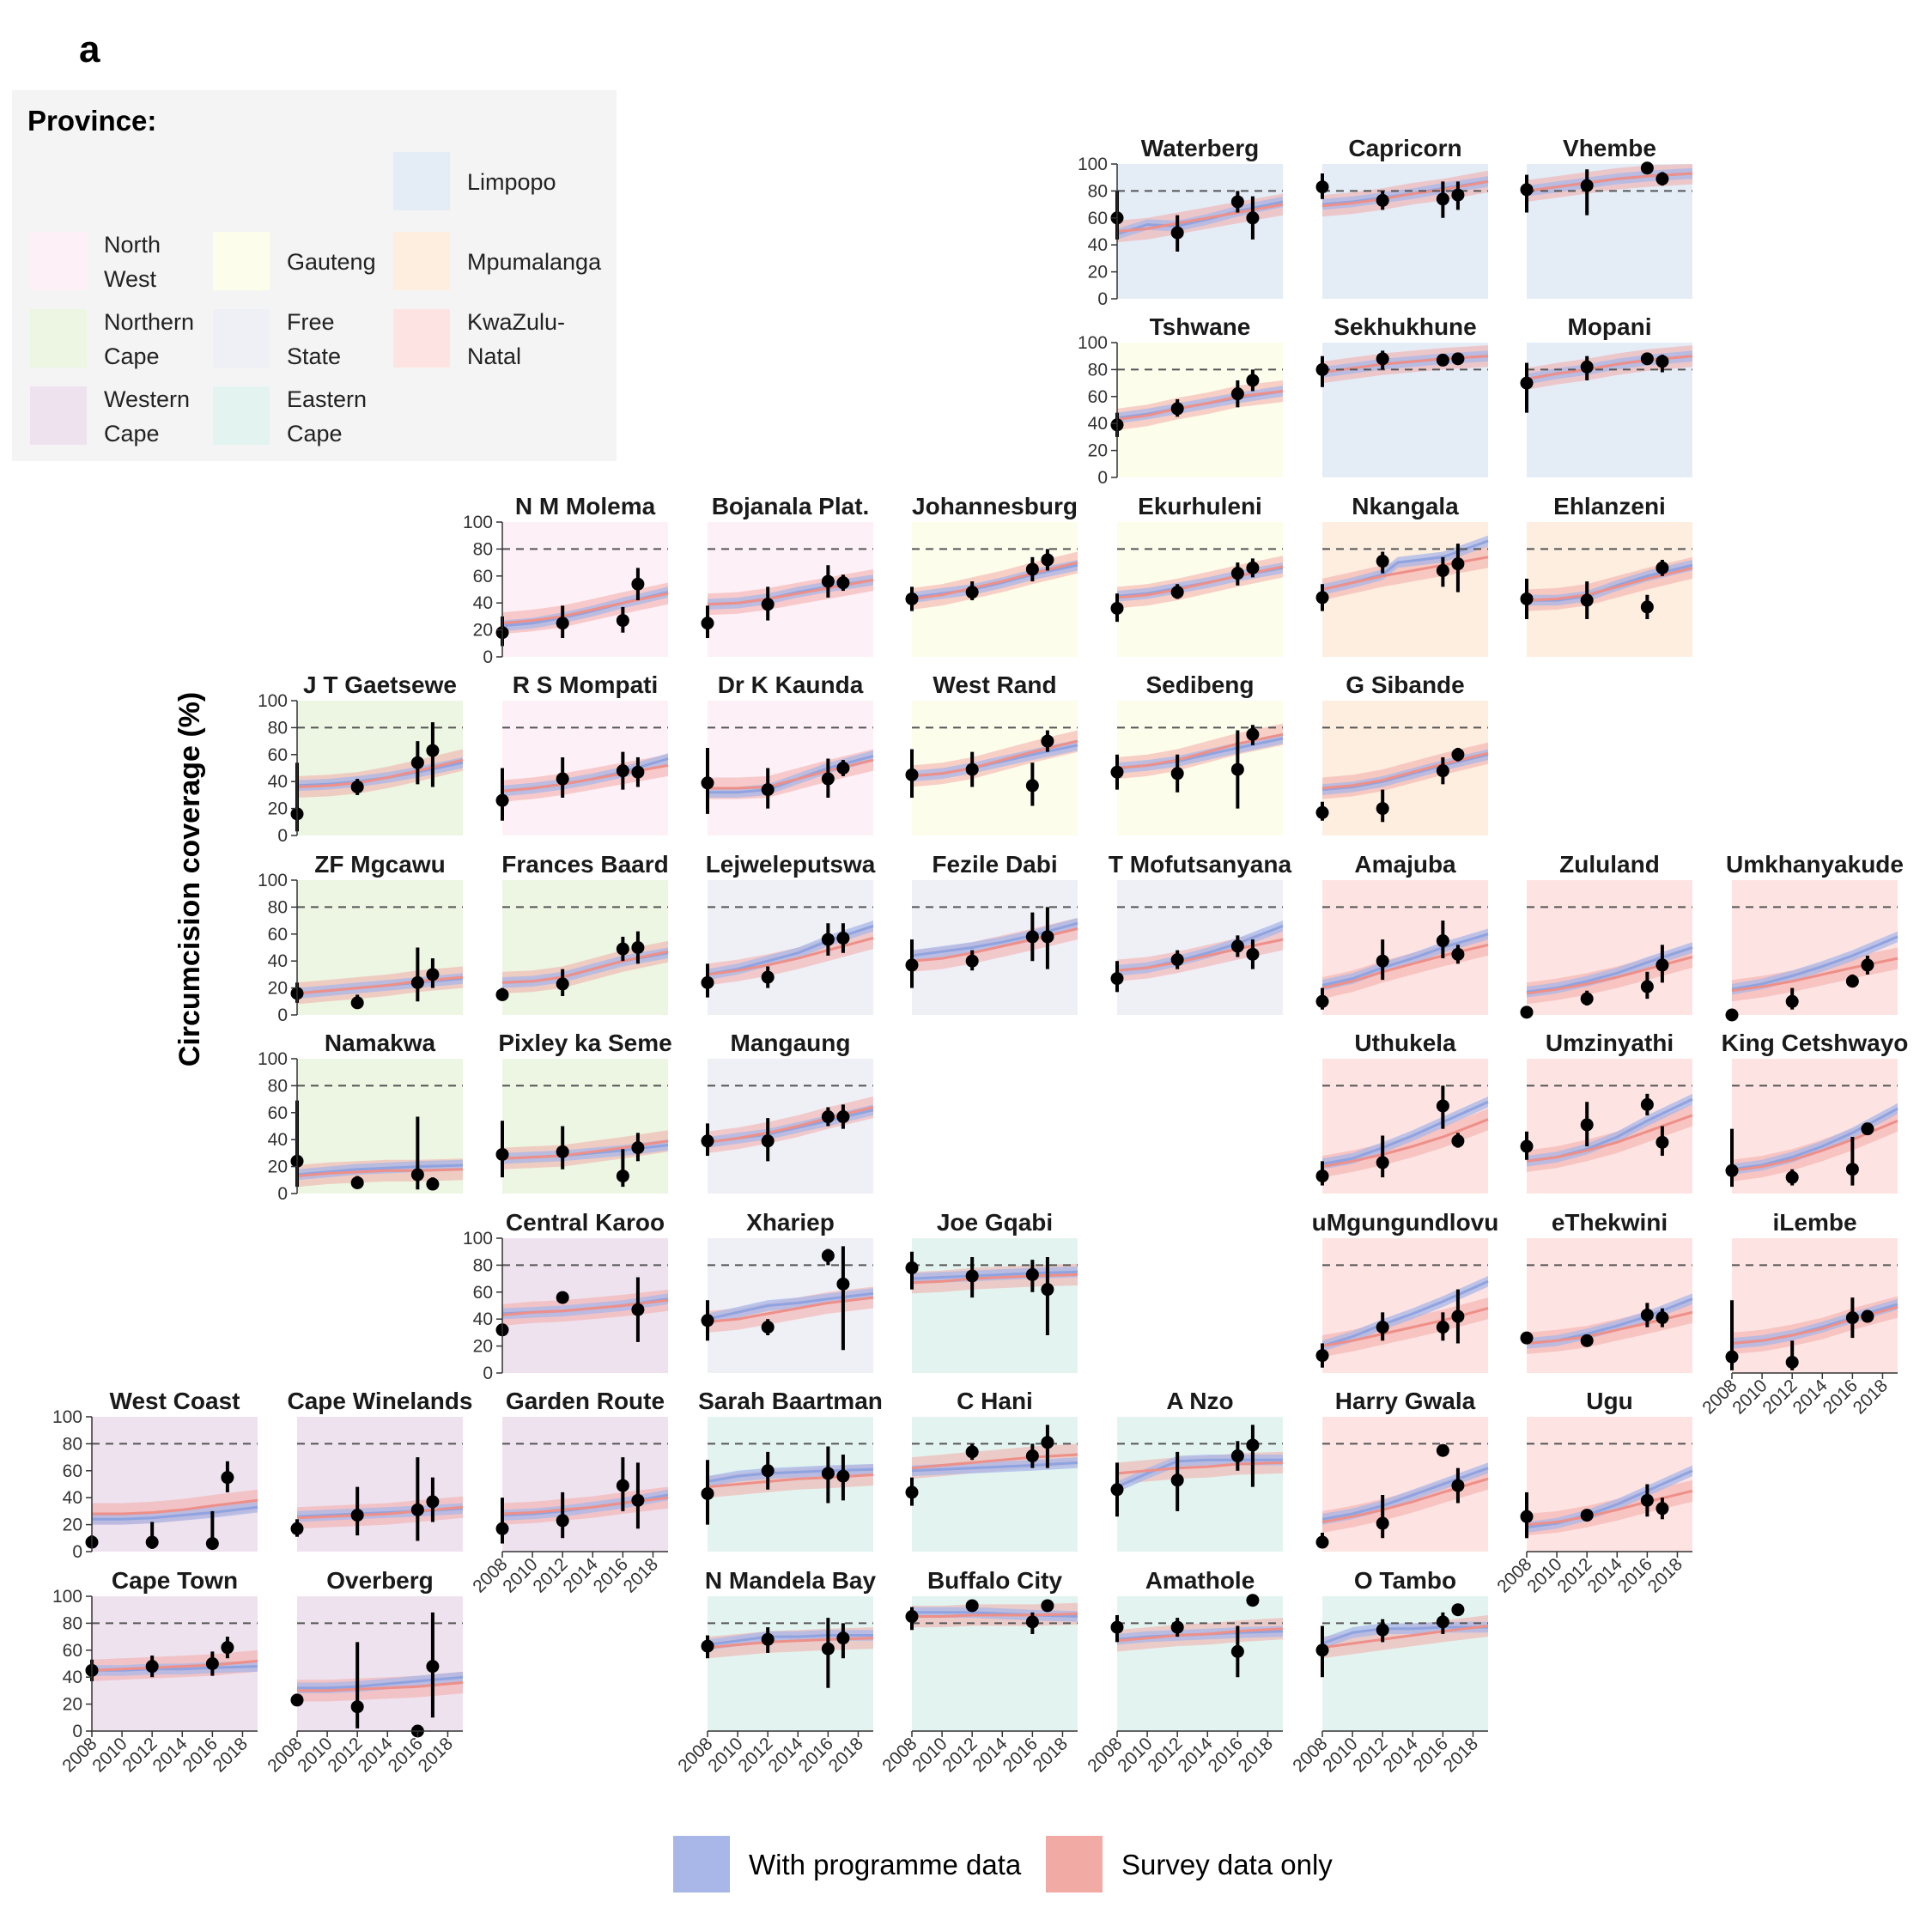  What do you see at coordinates (314, 356) in the screenshot?
I see `legend-key-label: State` at bounding box center [314, 356].